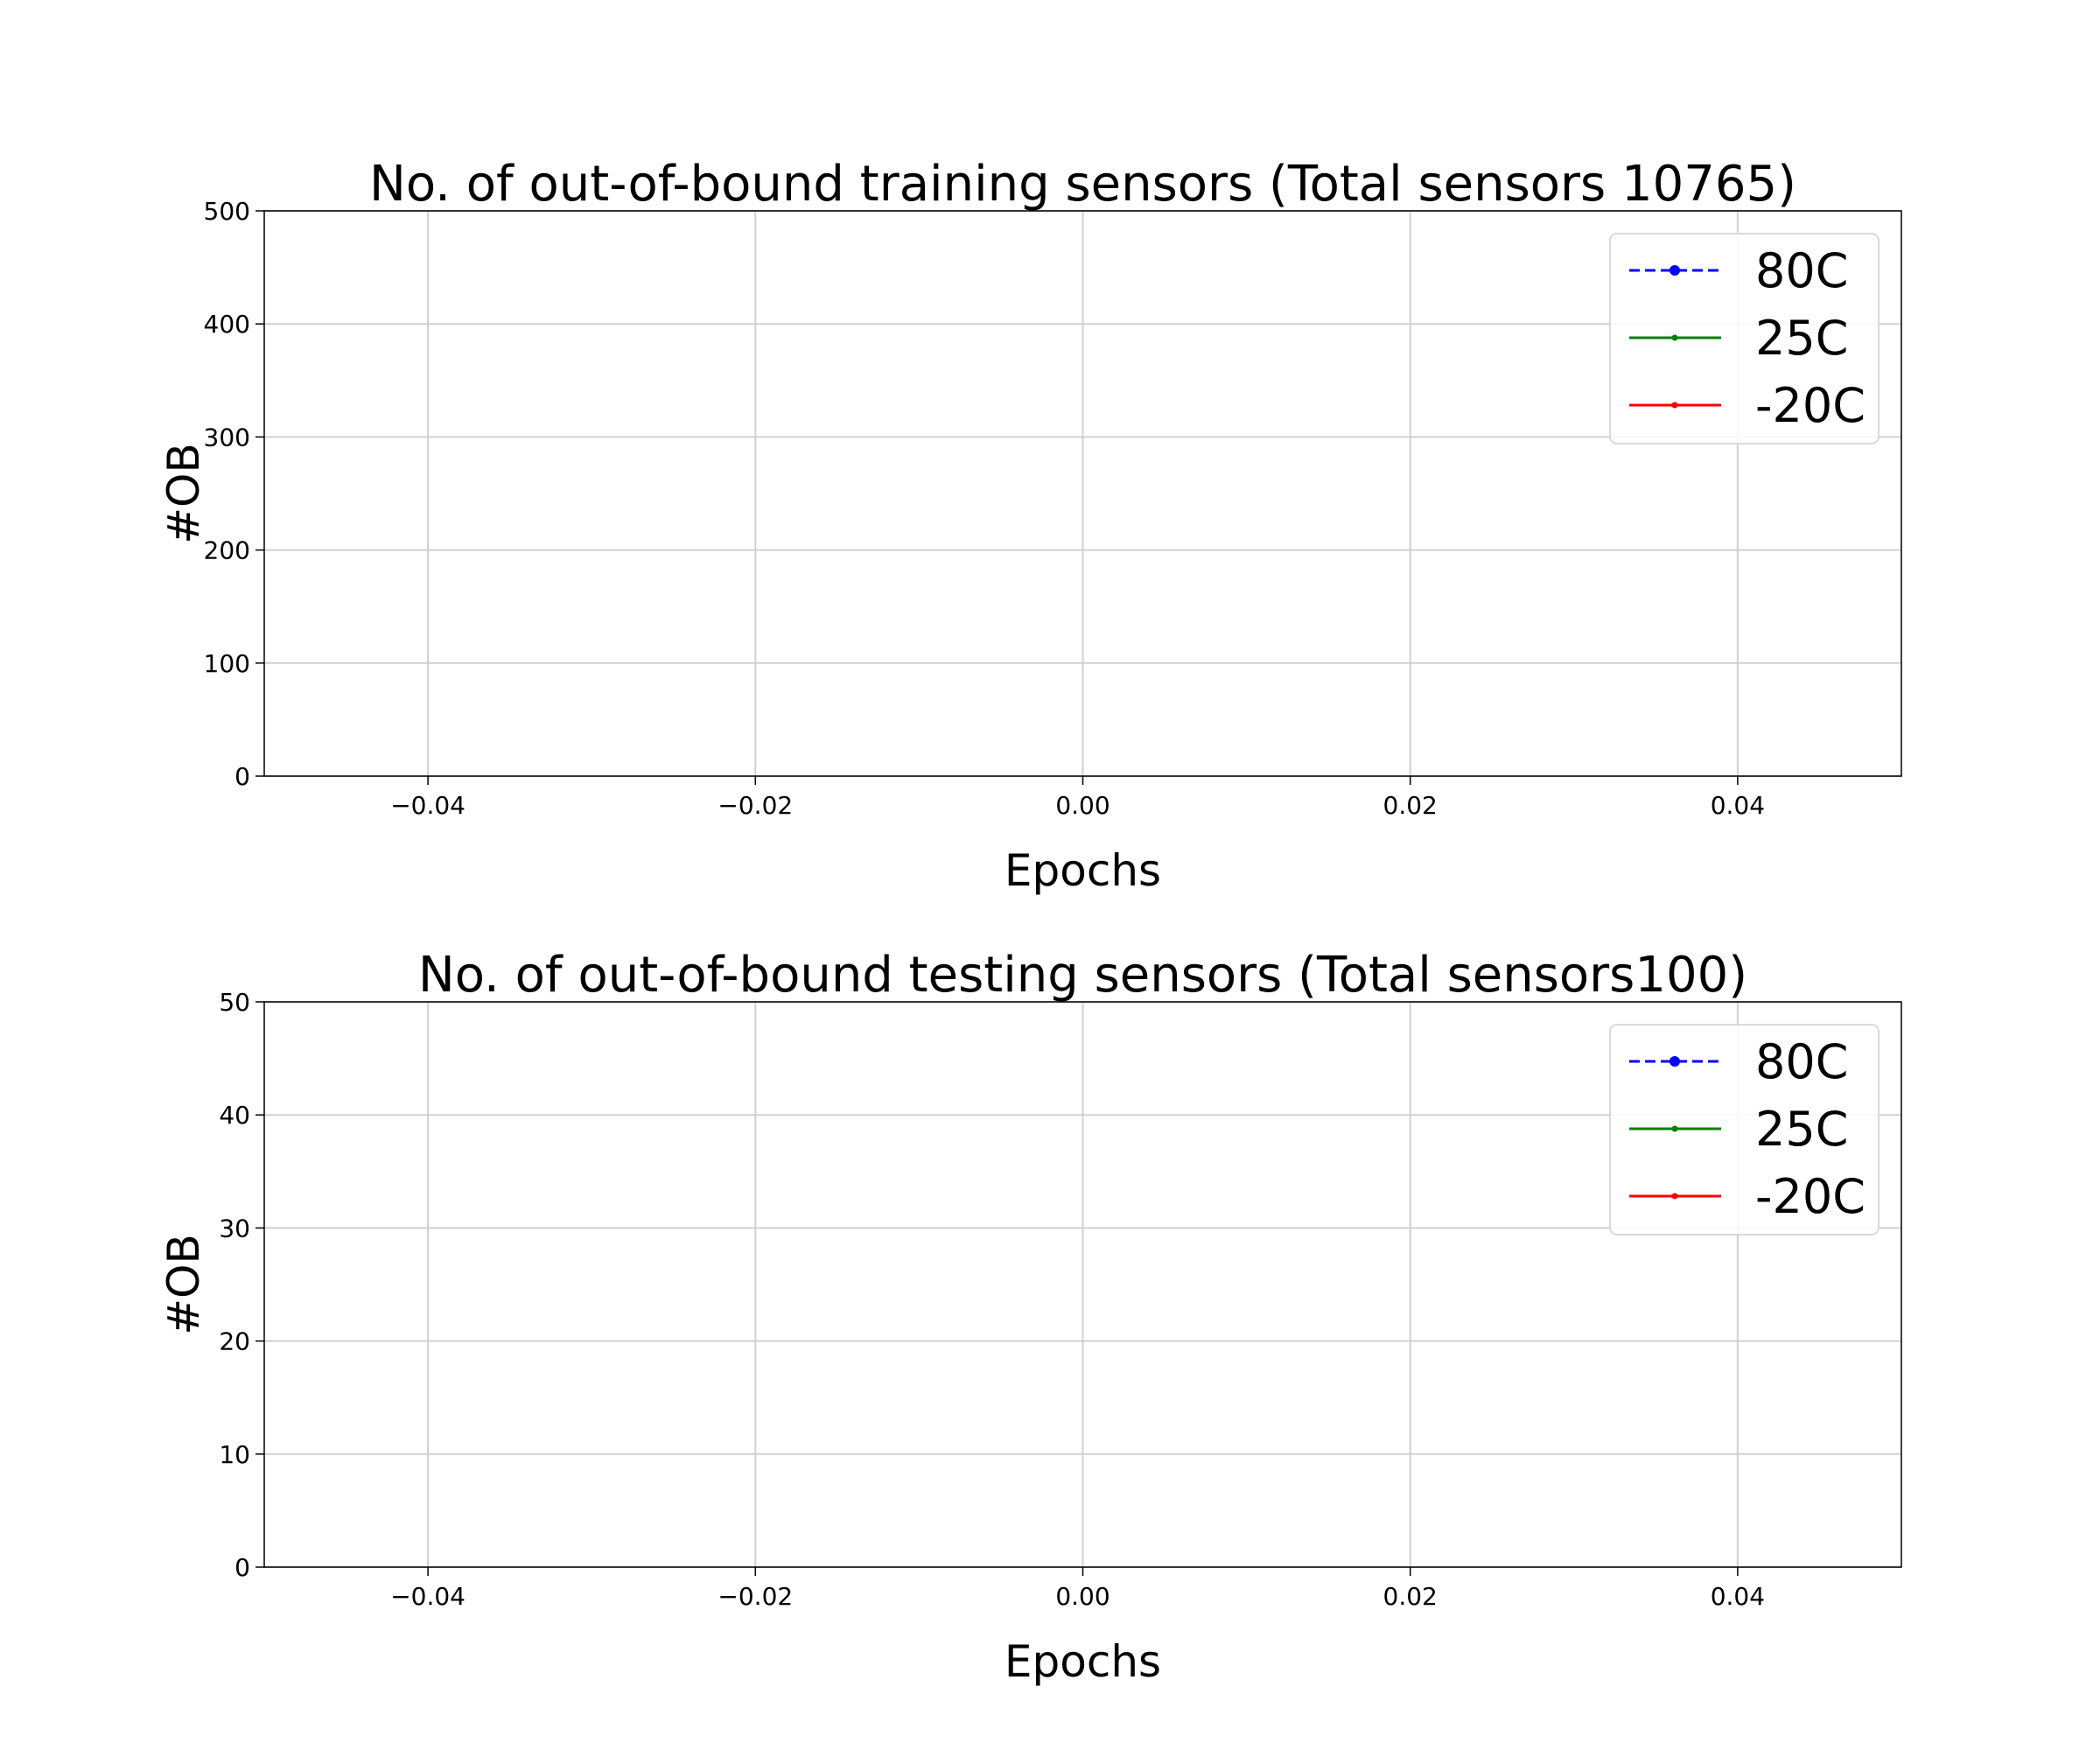 Image resolution: width=2100 pixels, height=1750 pixels. I want to click on y-tick-label: 400, so click(227, 324).